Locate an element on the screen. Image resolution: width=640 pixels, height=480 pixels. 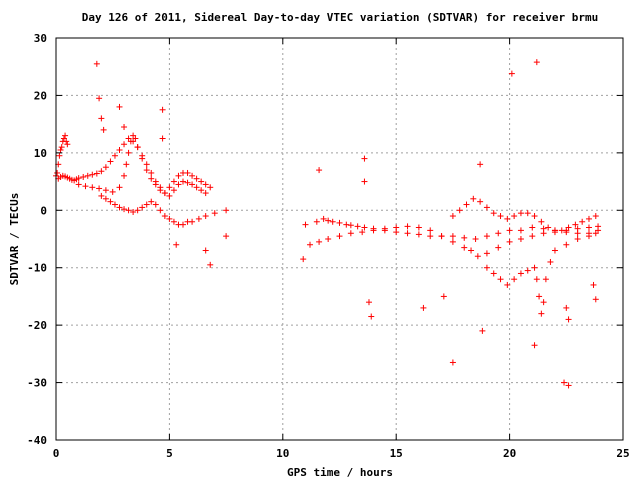
x-tick-label: 0 is located at coordinates (56, 453).